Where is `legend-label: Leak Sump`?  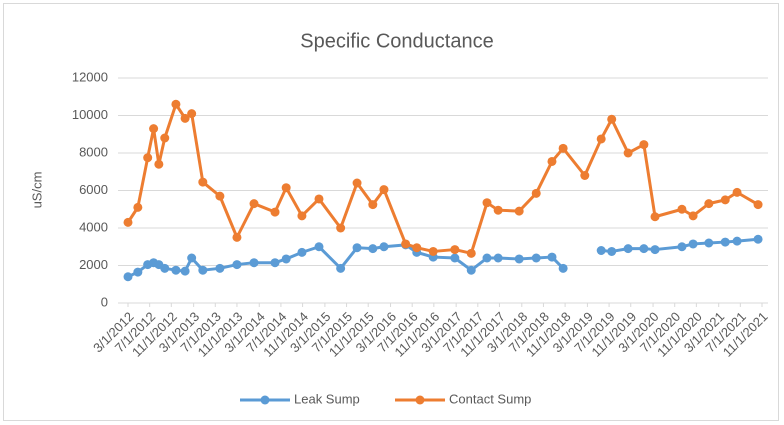
legend-label: Leak Sump is located at coordinates (327, 398).